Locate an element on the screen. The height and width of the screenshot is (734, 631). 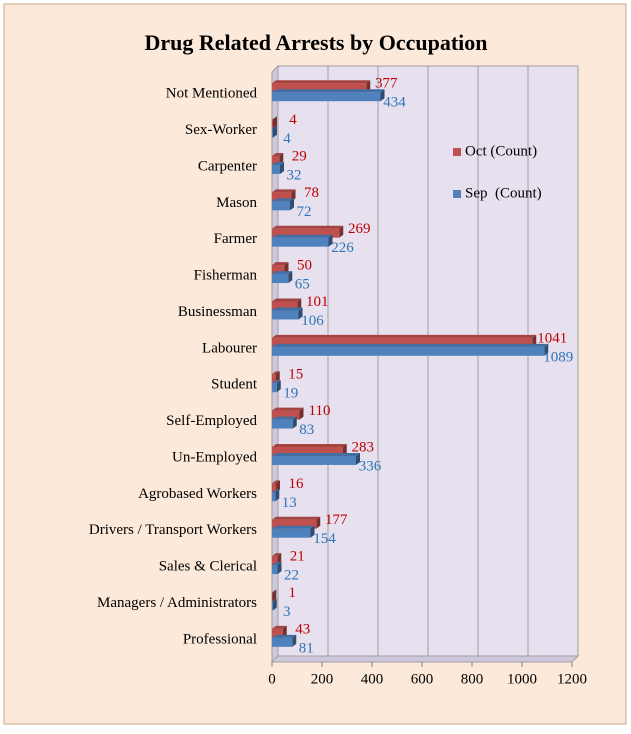
data-label: 106 is located at coordinates (312, 321).